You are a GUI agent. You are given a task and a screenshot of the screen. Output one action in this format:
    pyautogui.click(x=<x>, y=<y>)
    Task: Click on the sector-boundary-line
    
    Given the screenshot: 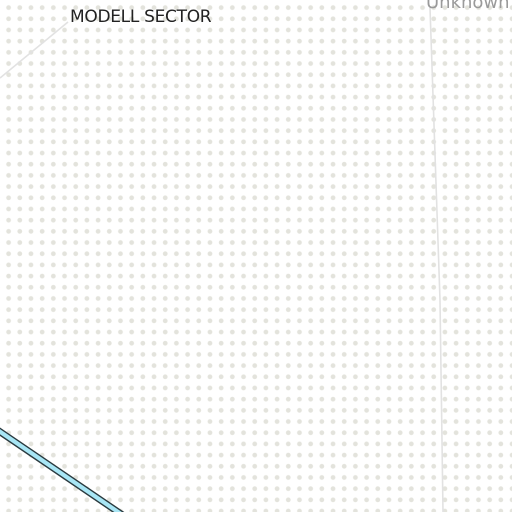 What is the action you would take?
    pyautogui.click(x=34, y=50)
    